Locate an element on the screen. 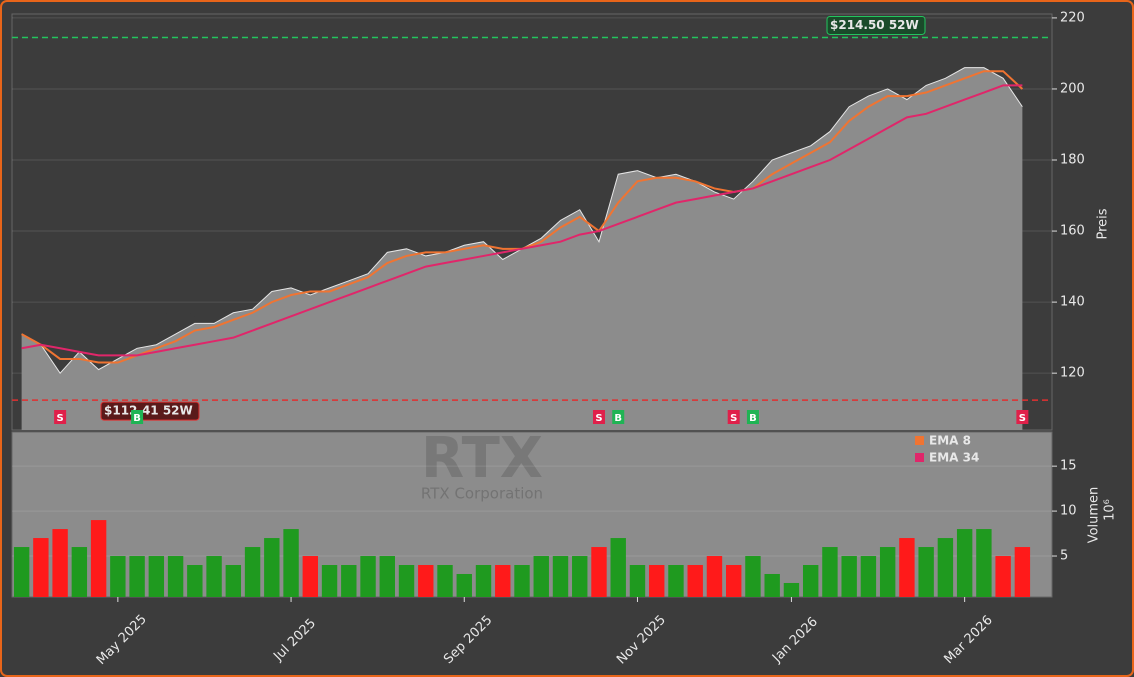 Image resolution: width=1134 pixels, height=677 pixels. annotation-label: $112.41 52W is located at coordinates (148, 411).